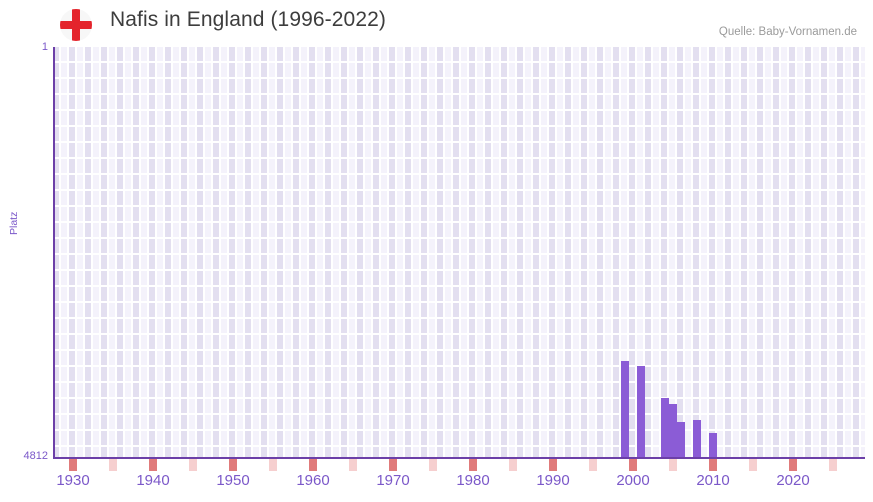 This screenshot has width=873, height=502. I want to click on bar-2001, so click(641, 412).